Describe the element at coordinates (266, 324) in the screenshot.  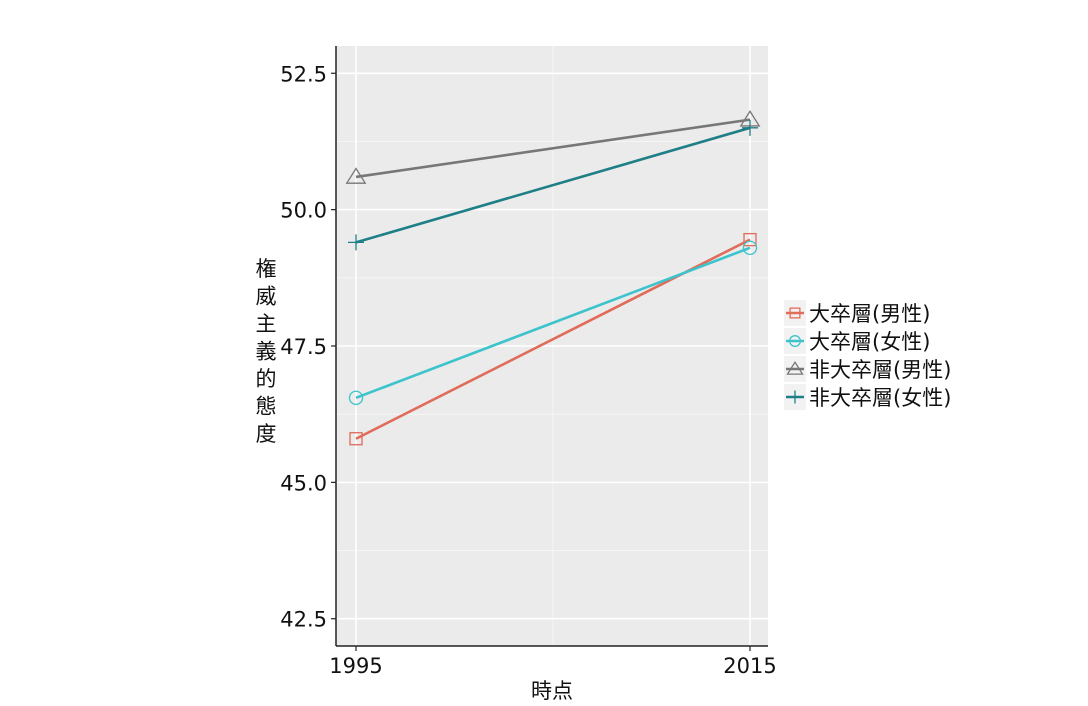
I see `y-axis-title-char: 主` at that location.